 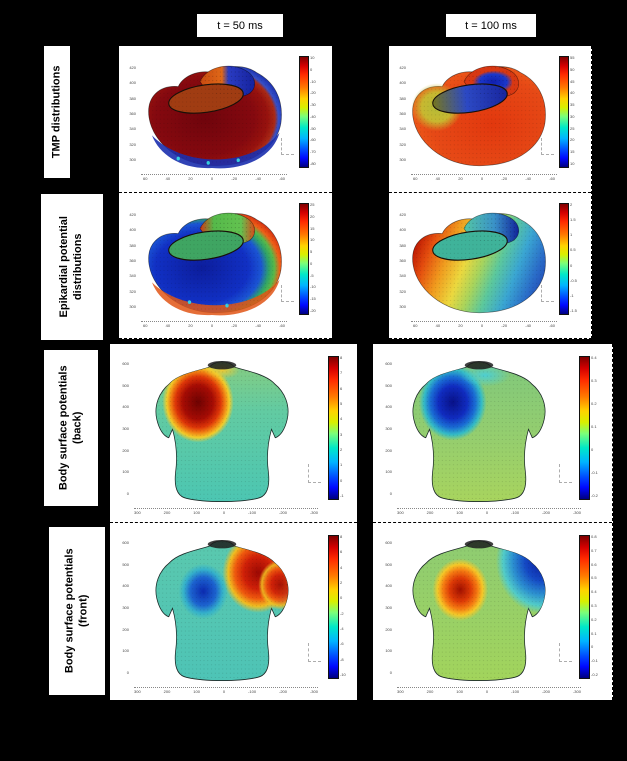 What do you see at coordinates (479, 431) in the screenshot?
I see `torso-mesh-back100` at bounding box center [479, 431].